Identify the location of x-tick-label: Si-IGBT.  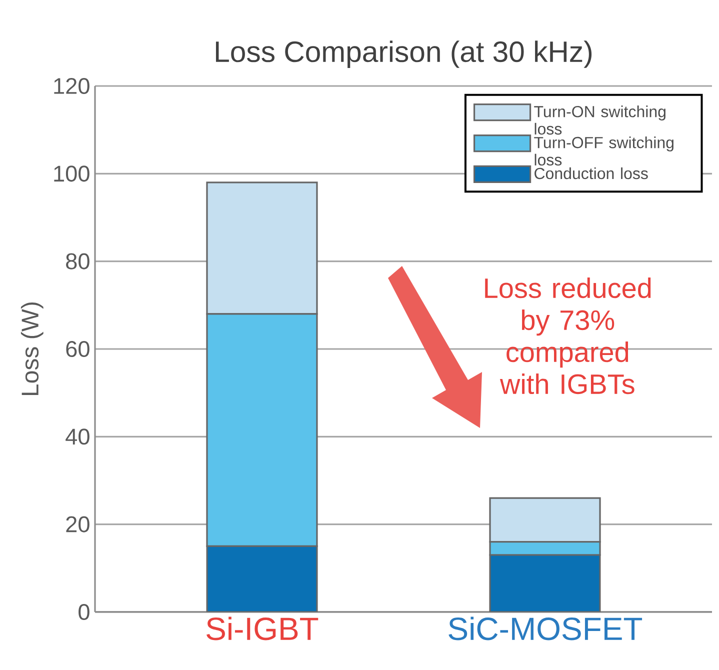
(262, 628).